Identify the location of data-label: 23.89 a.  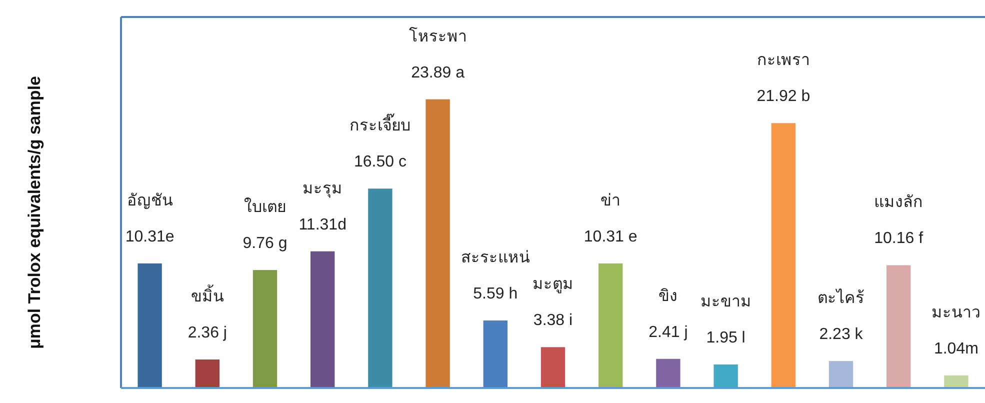
(438, 73).